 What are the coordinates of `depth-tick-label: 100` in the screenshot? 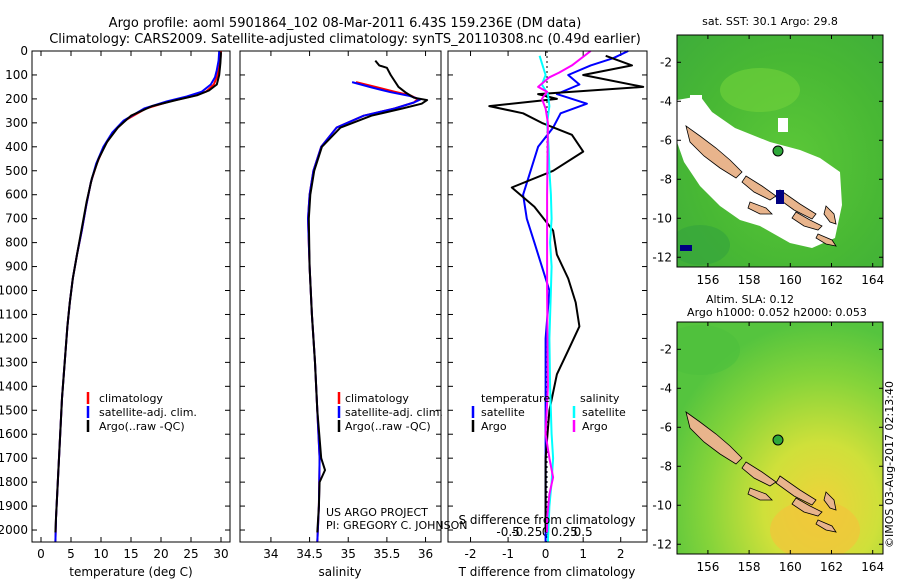 It's located at (16, 75).